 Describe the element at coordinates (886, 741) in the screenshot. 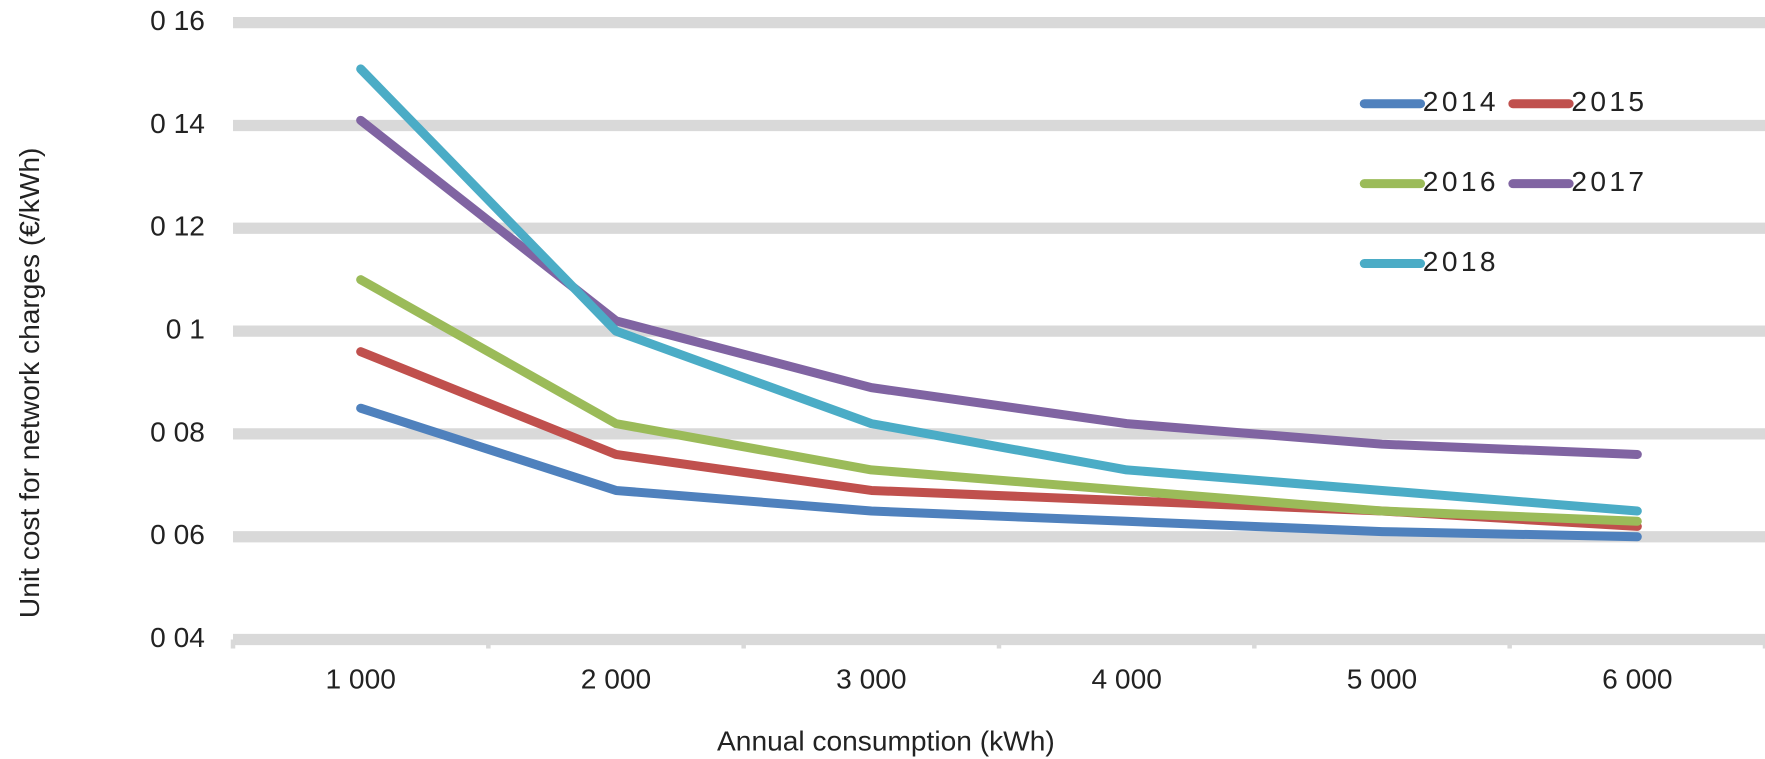

I see `x-axis-label: Annual consumption (kWh)` at that location.